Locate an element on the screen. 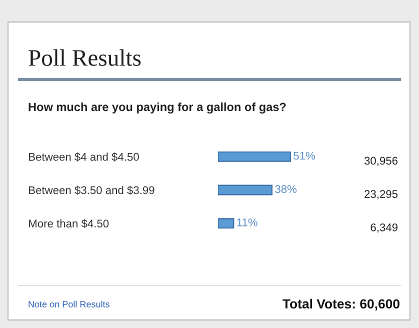  text: 30,956 is located at coordinates (381, 161).